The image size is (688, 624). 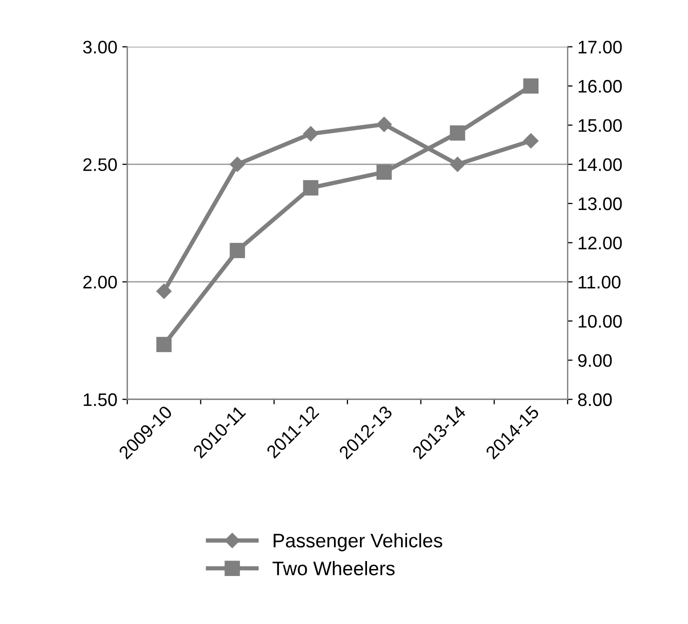 I want to click on y-tick-label: 2.00, so click(x=100, y=282).